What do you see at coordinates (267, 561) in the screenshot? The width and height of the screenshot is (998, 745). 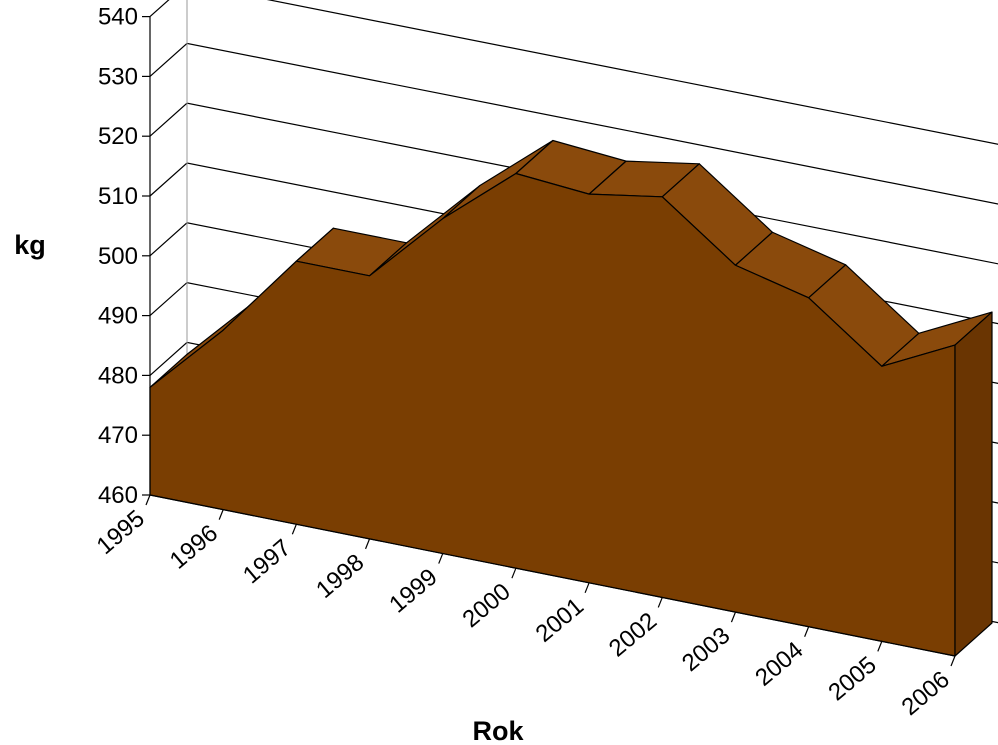 I see `x-tick-label: 1997` at bounding box center [267, 561].